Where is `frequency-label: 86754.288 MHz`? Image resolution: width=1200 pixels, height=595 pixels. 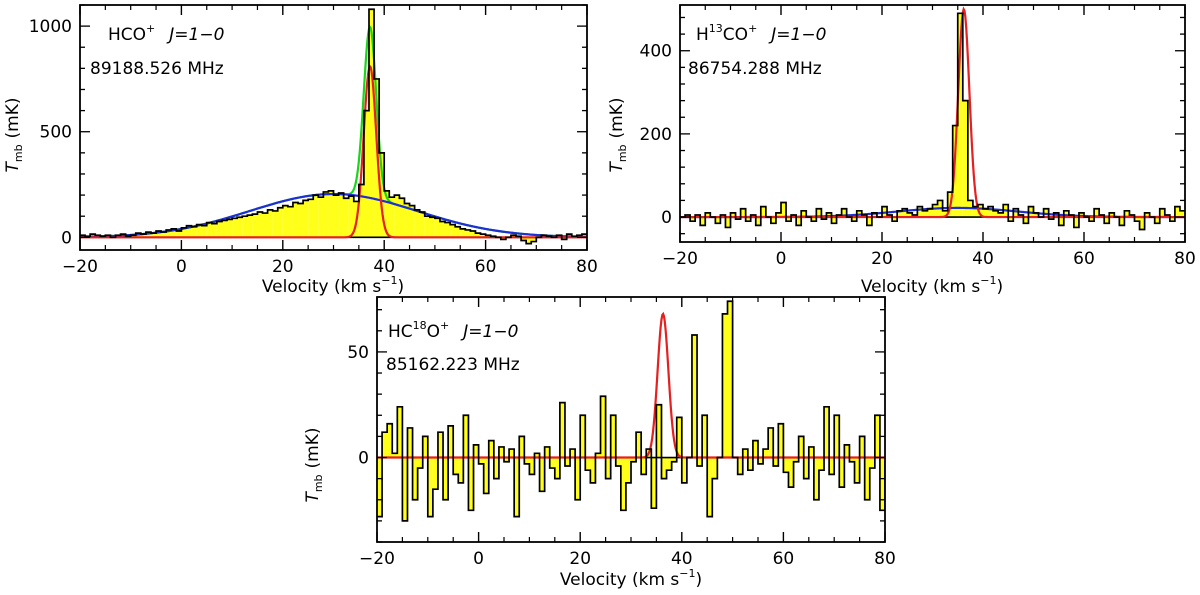 frequency-label: 86754.288 MHz is located at coordinates (755, 69).